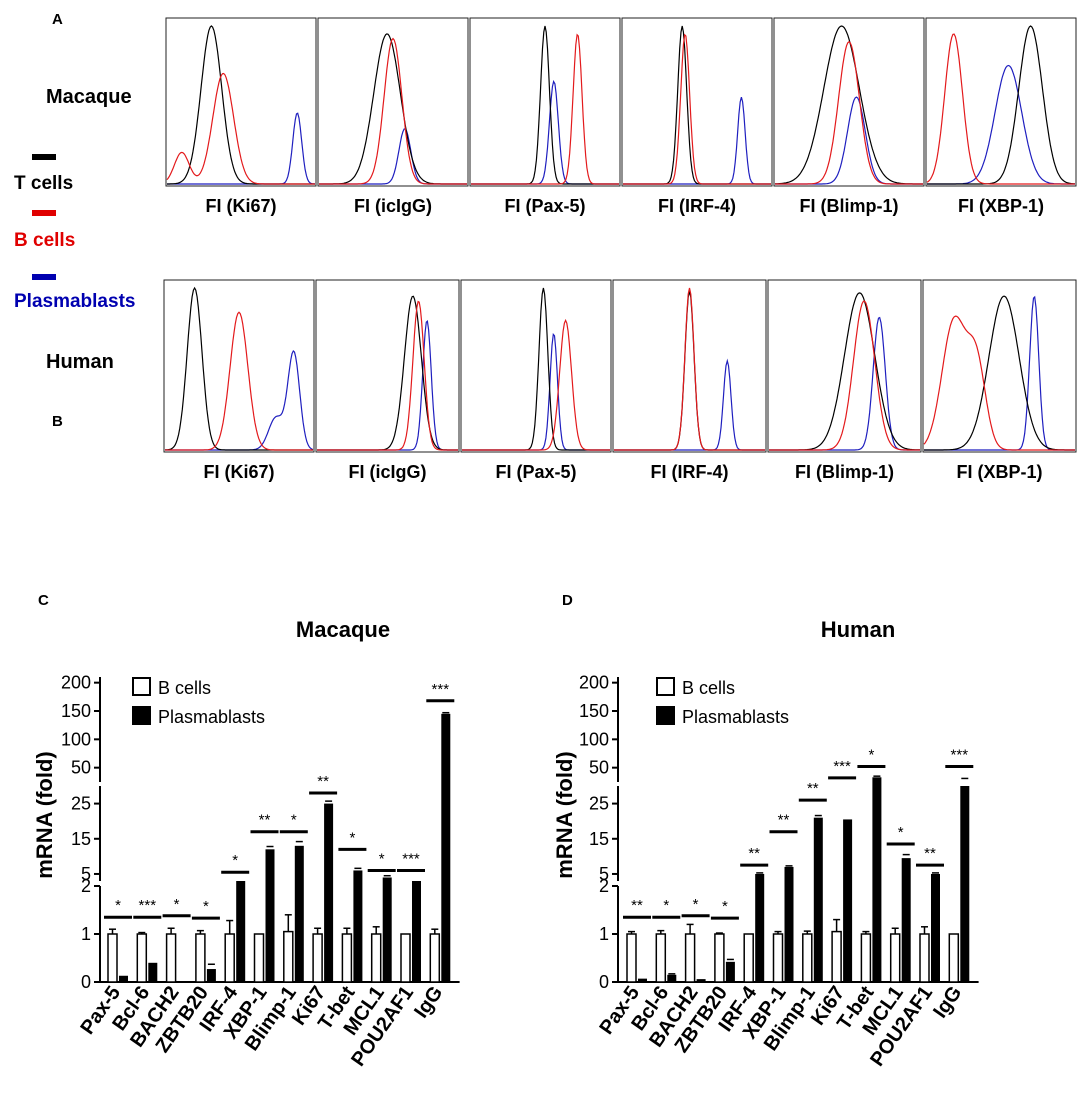 The width and height of the screenshot is (1084, 1108). I want to click on y-tick-label: 0, so click(86, 982).